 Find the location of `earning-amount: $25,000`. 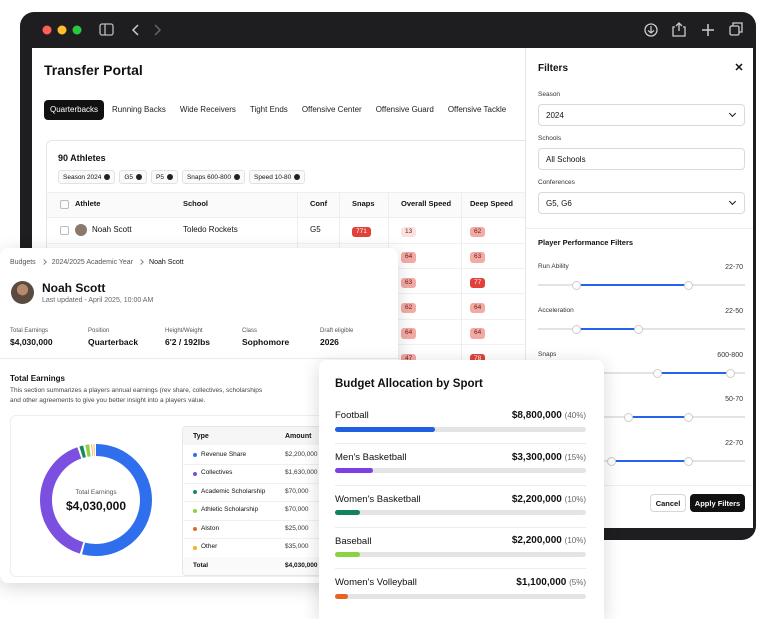

earning-amount: $25,000 is located at coordinates (297, 528).